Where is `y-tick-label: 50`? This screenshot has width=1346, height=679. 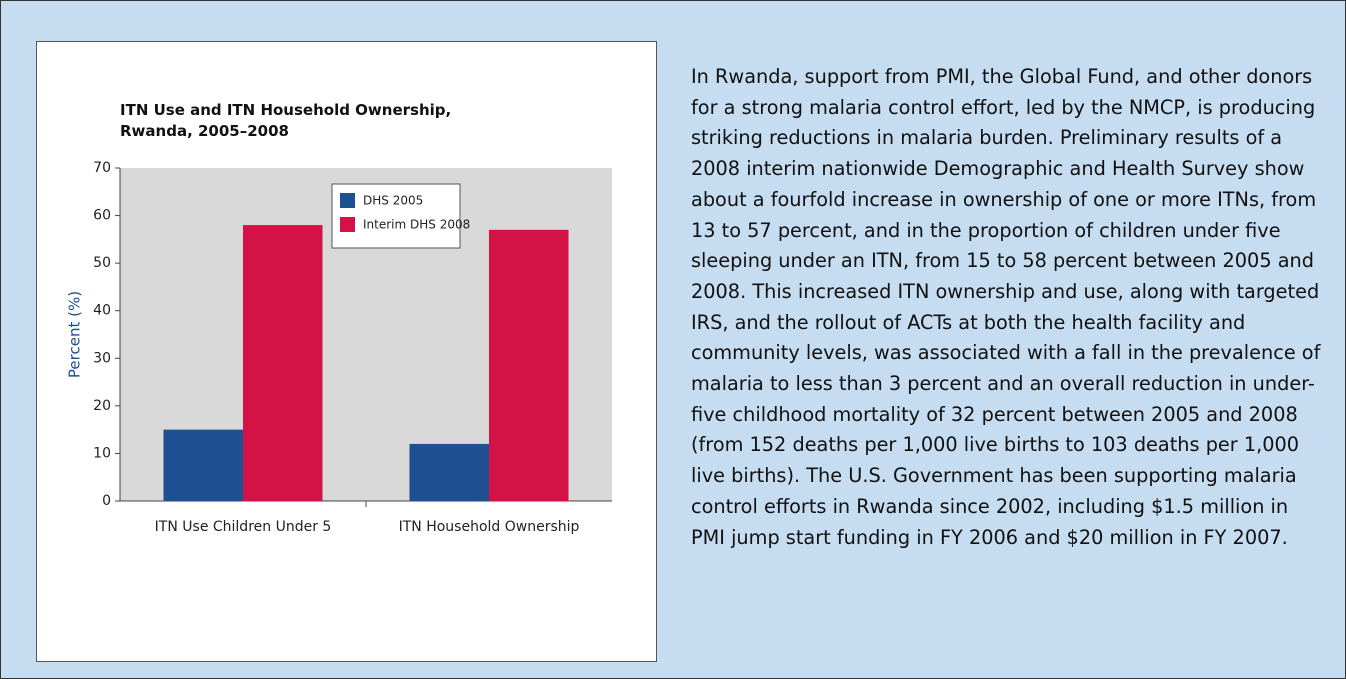 y-tick-label: 50 is located at coordinates (102, 263).